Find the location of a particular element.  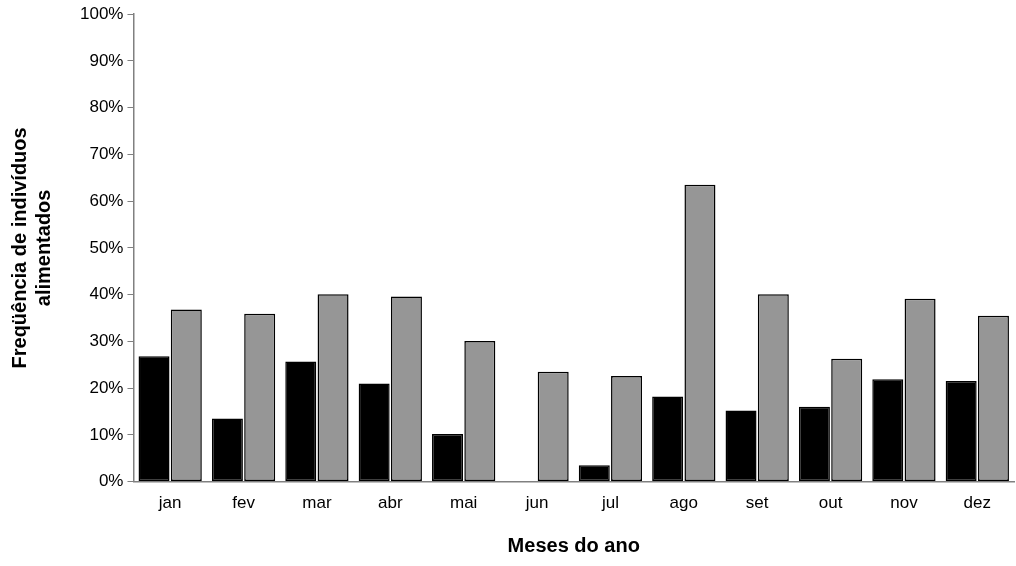

y-tick-label: 50% is located at coordinates (106, 247).